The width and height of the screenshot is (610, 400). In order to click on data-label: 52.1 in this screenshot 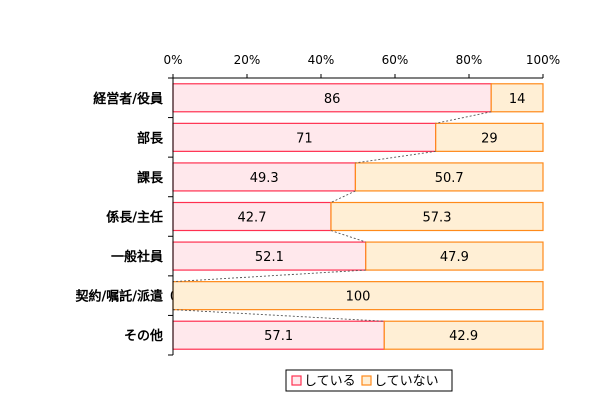, I will do `click(269, 257)`.